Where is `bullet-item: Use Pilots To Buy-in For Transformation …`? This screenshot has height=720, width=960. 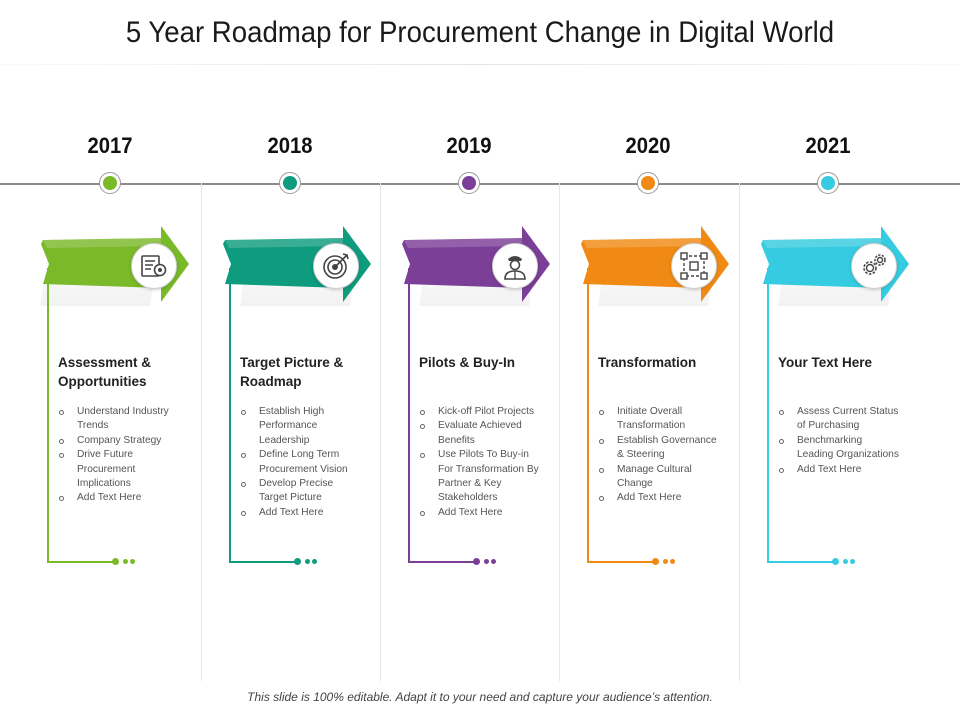
bullet-item: Use Pilots To Buy-in For Transformation … is located at coordinates (480, 477).